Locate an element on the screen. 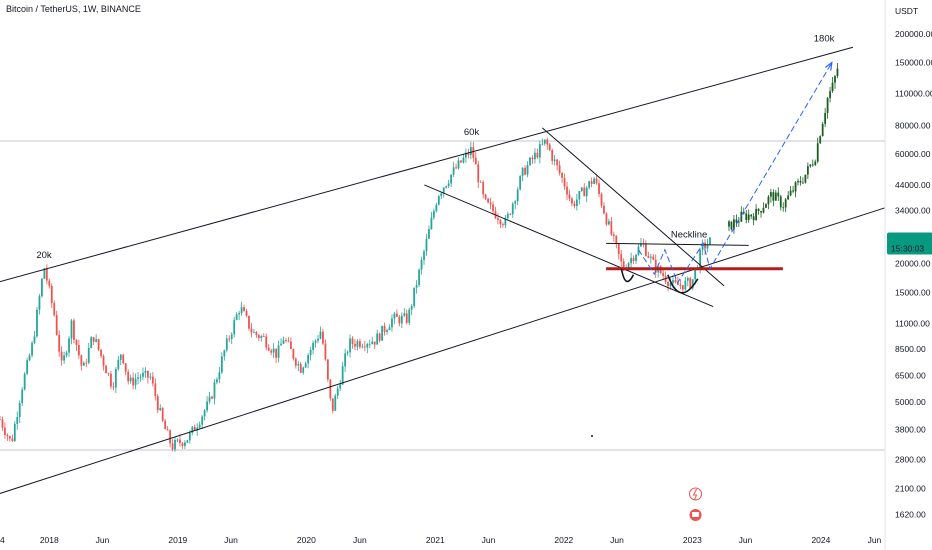  price-axis-label: 34000.00 is located at coordinates (913, 211).